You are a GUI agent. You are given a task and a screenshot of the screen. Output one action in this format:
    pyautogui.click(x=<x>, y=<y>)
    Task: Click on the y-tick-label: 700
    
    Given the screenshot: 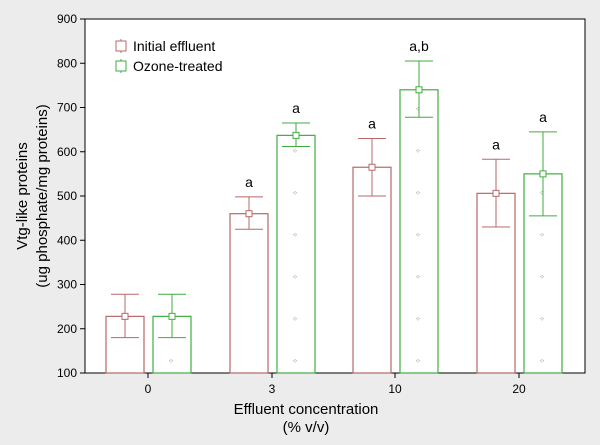 What is the action you would take?
    pyautogui.click(x=67, y=108)
    